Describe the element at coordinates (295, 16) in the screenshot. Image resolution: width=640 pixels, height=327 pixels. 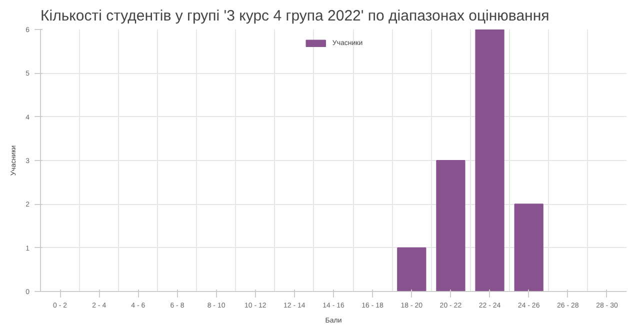
I see `chart-title: Кількості студентів у групі '3 курс 4 група 2022' по діапазонах оцінювання` at that location.